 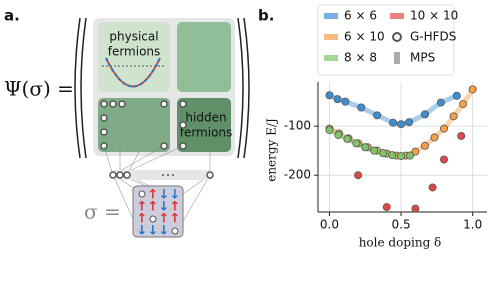 I want to click on panel-label: b., so click(x=266, y=16).